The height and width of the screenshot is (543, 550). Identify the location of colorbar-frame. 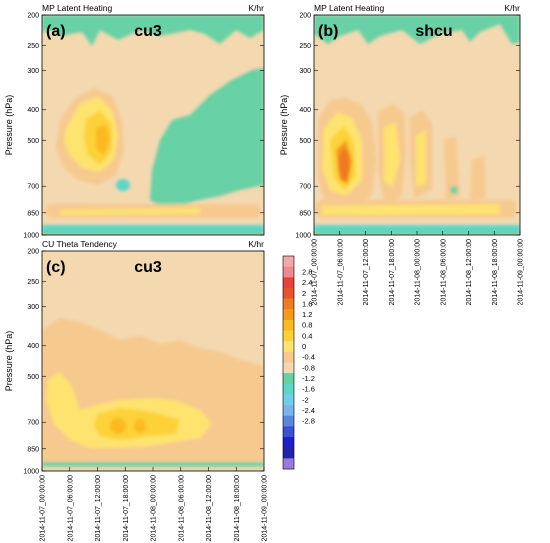
(288, 362).